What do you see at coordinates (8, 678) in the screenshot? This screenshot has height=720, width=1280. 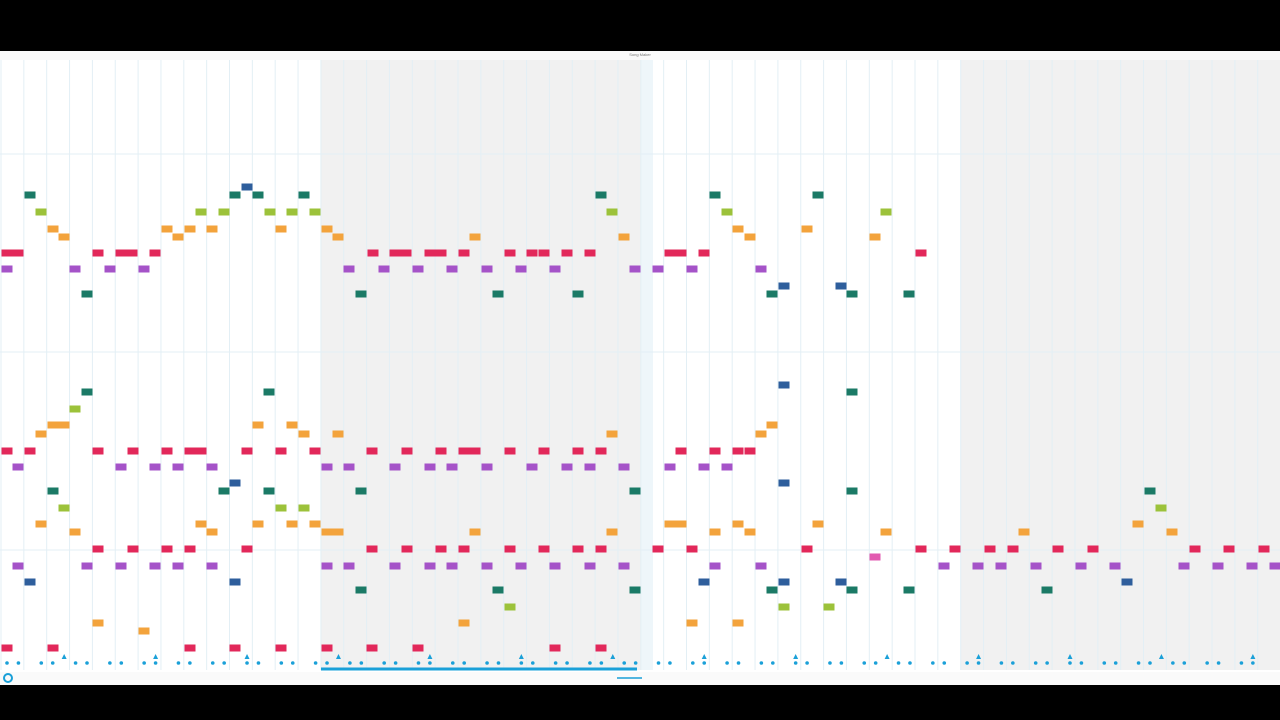 I see `play-button` at bounding box center [8, 678].